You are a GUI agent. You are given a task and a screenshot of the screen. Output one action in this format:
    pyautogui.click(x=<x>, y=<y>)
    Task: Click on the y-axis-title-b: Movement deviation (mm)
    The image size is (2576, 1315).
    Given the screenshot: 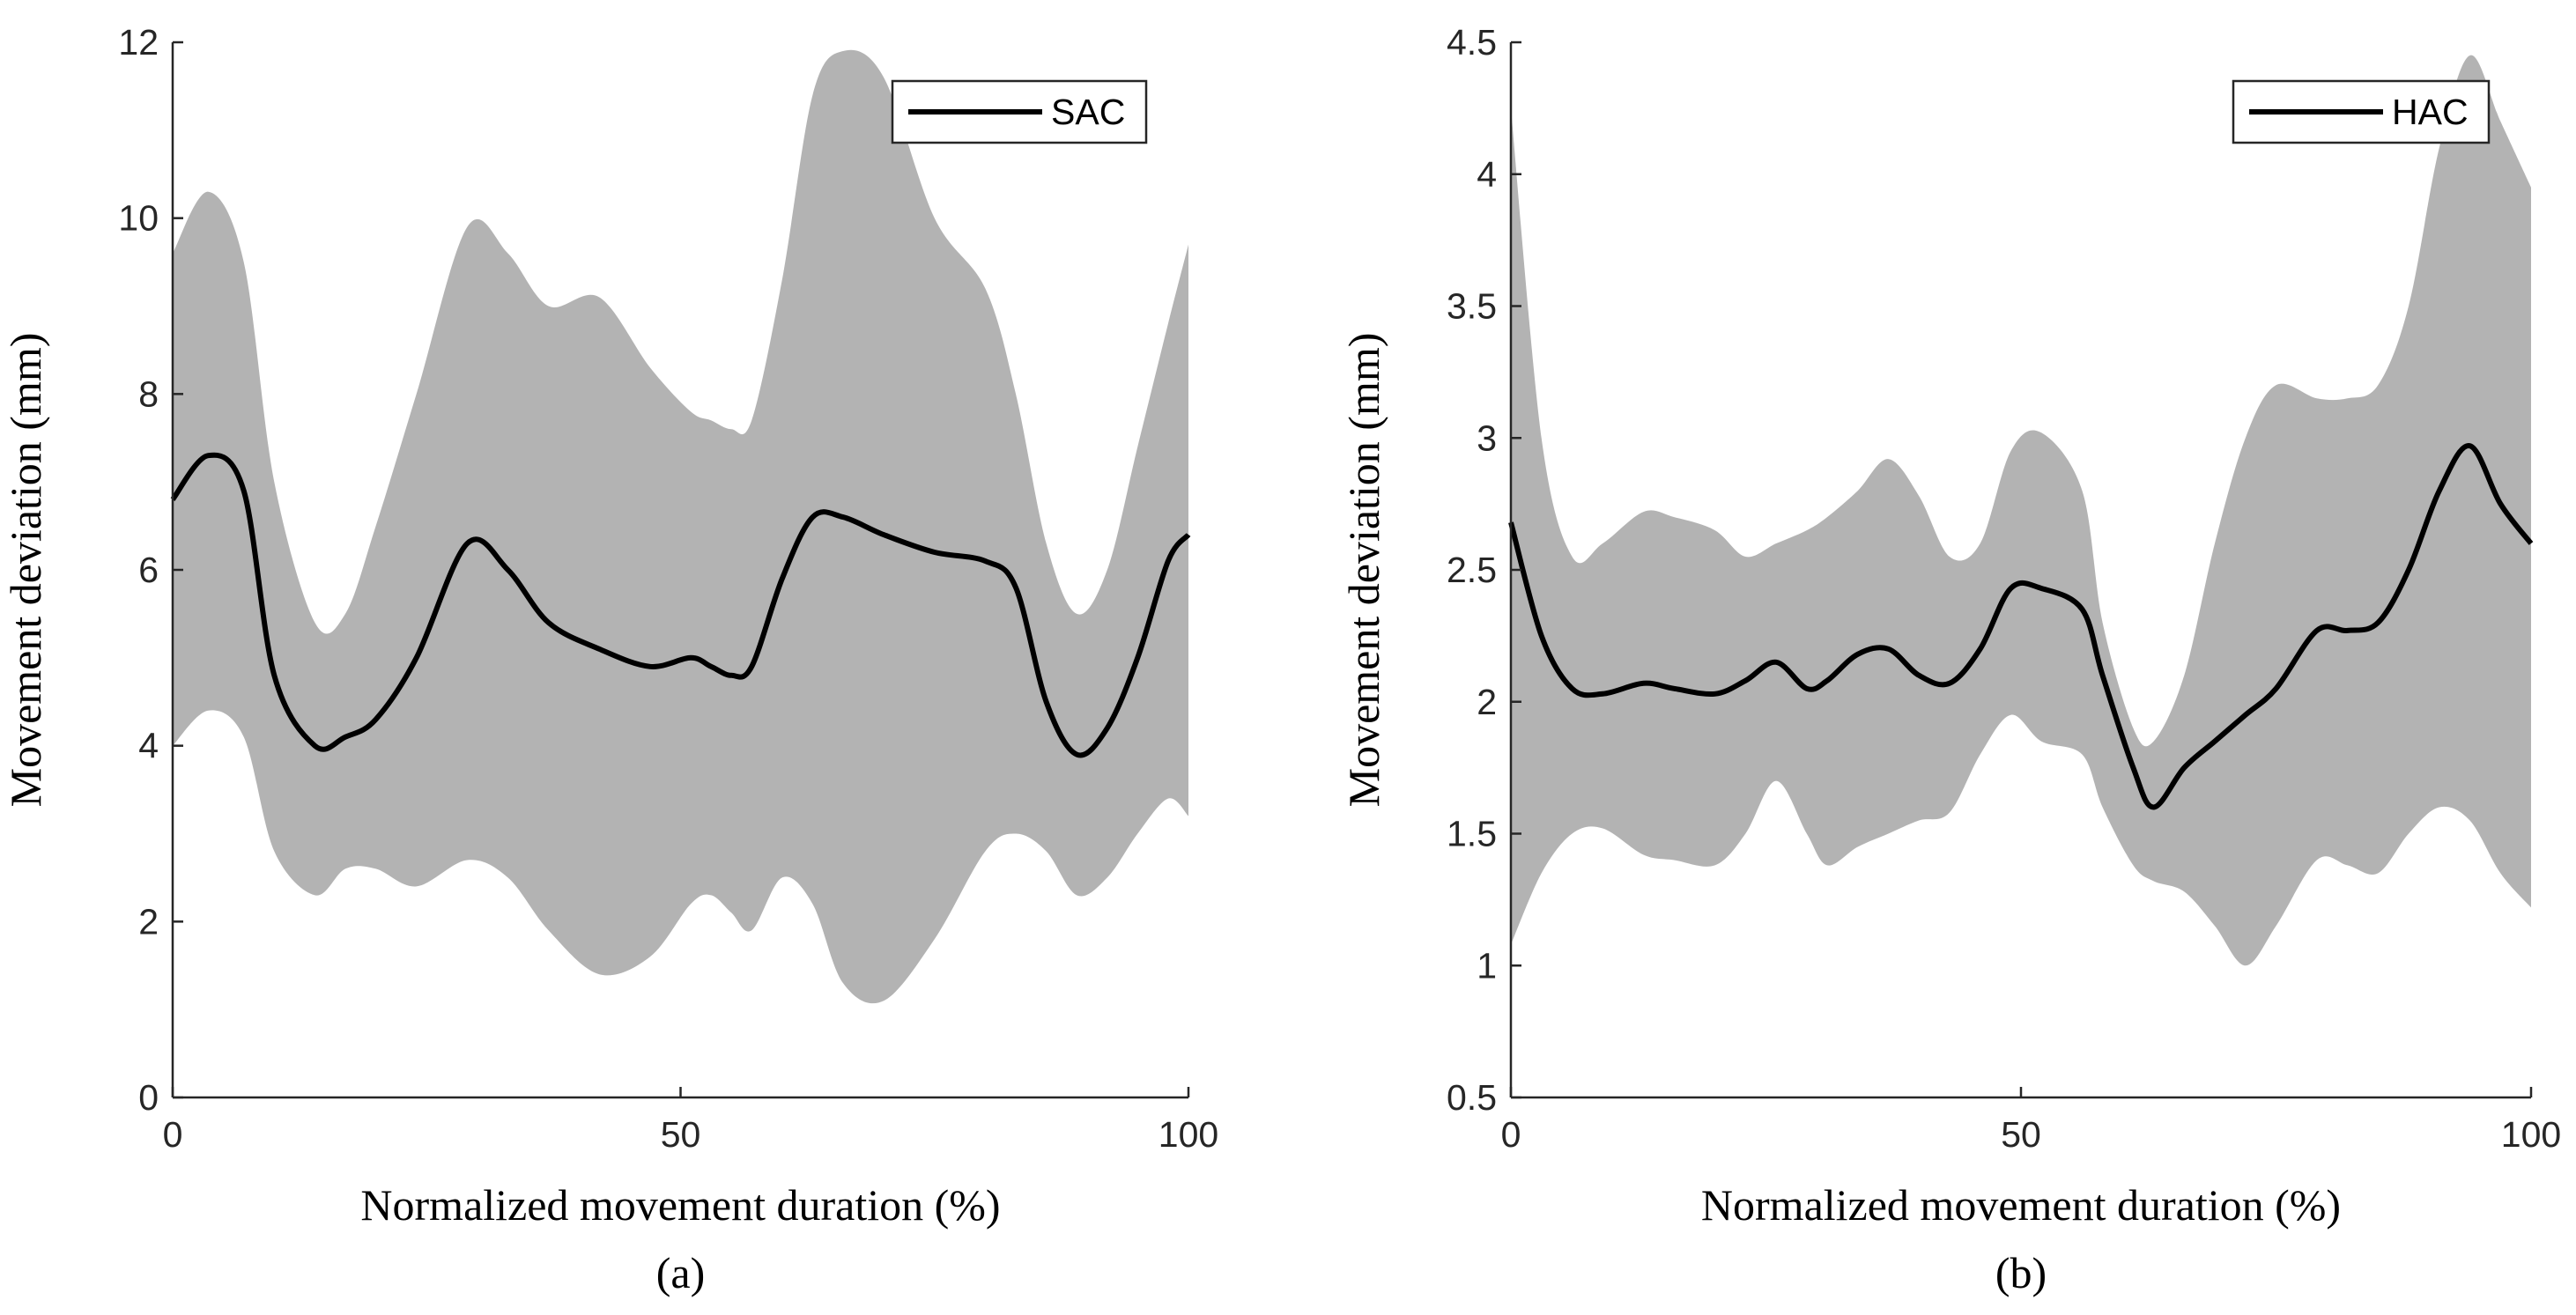 What is the action you would take?
    pyautogui.click(x=1364, y=570)
    